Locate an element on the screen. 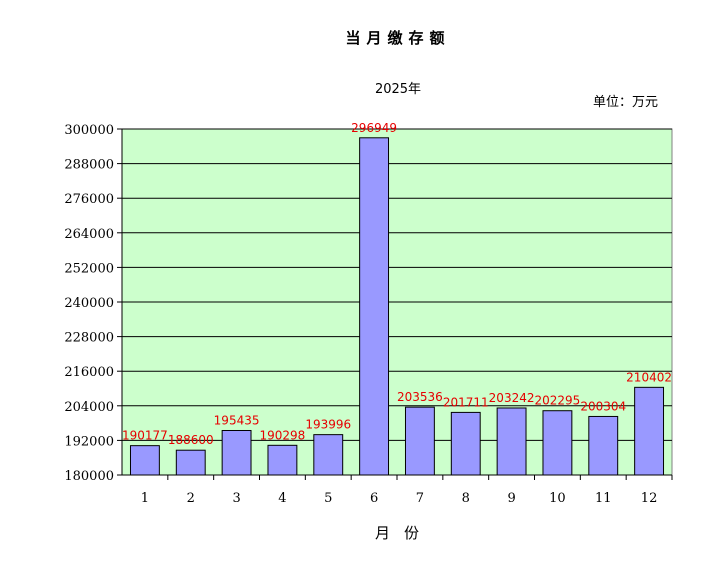 This screenshot has height=580, width=720. x-axis-label: 月份 is located at coordinates (404, 533).